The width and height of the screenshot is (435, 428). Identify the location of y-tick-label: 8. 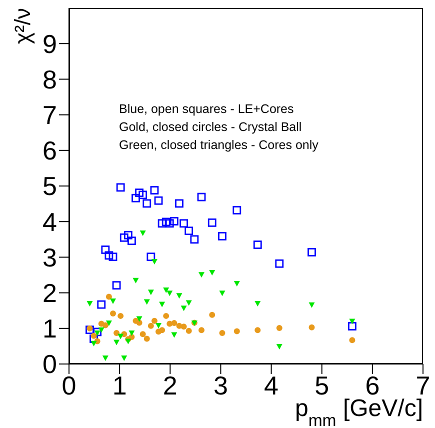
(49, 79).